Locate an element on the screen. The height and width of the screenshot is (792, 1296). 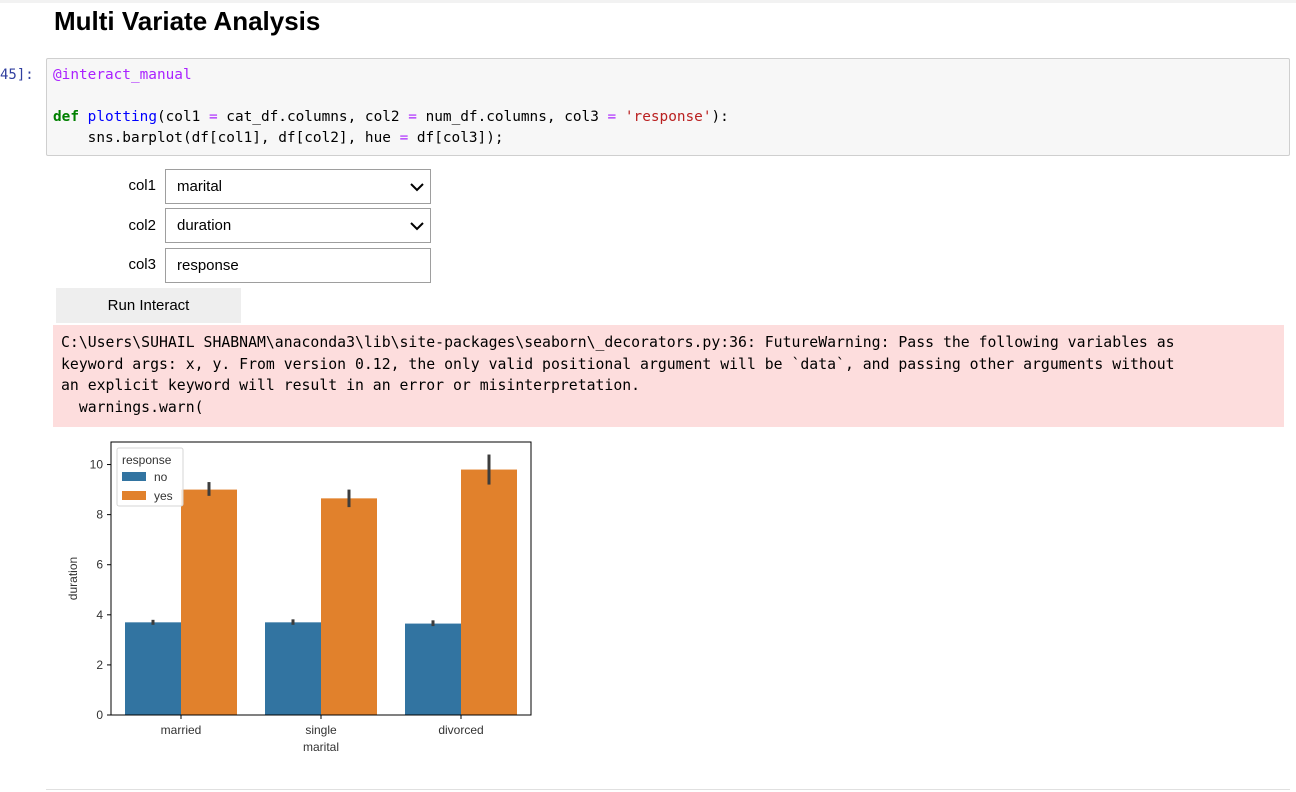
run-interact-button: Run Interact is located at coordinates (148, 305).